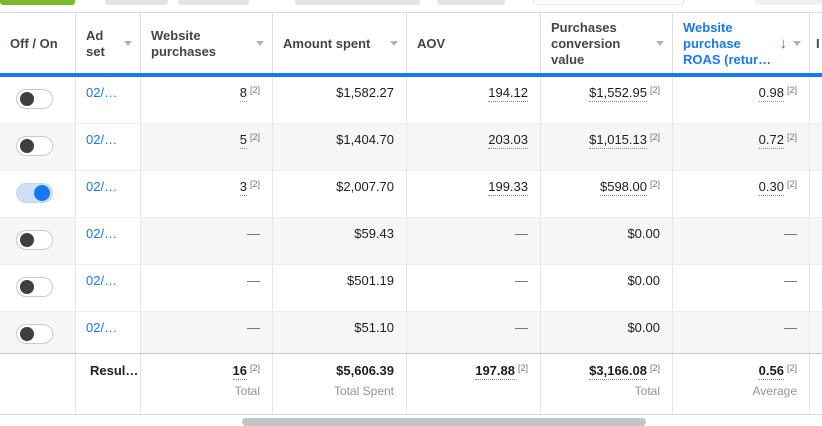 This screenshot has height=426, width=822. What do you see at coordinates (771, 187) in the screenshot?
I see `roas-value: 0.30` at bounding box center [771, 187].